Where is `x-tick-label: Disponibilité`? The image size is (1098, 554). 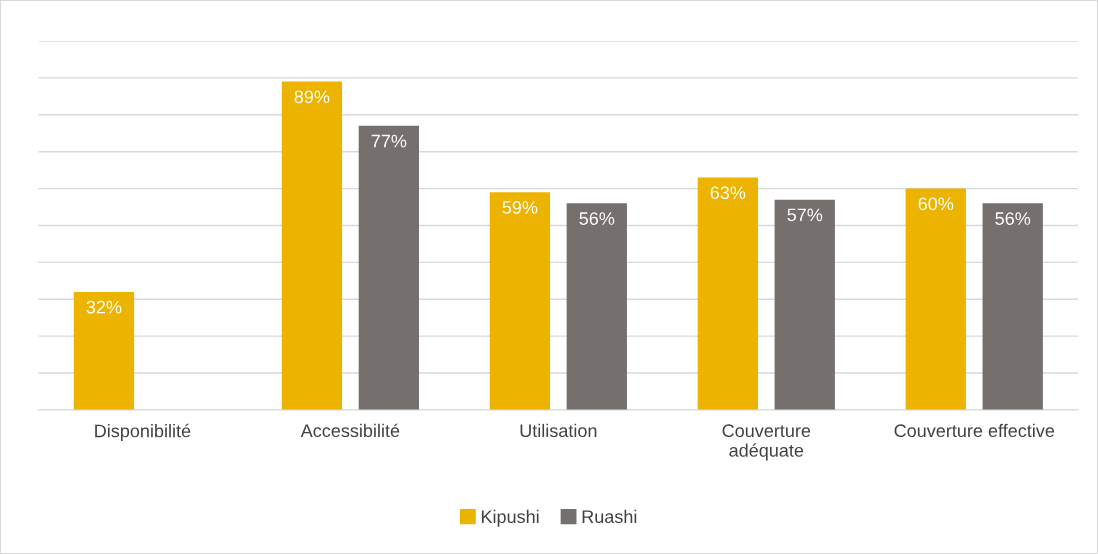
x-tick-label: Disponibilité is located at coordinates (143, 432).